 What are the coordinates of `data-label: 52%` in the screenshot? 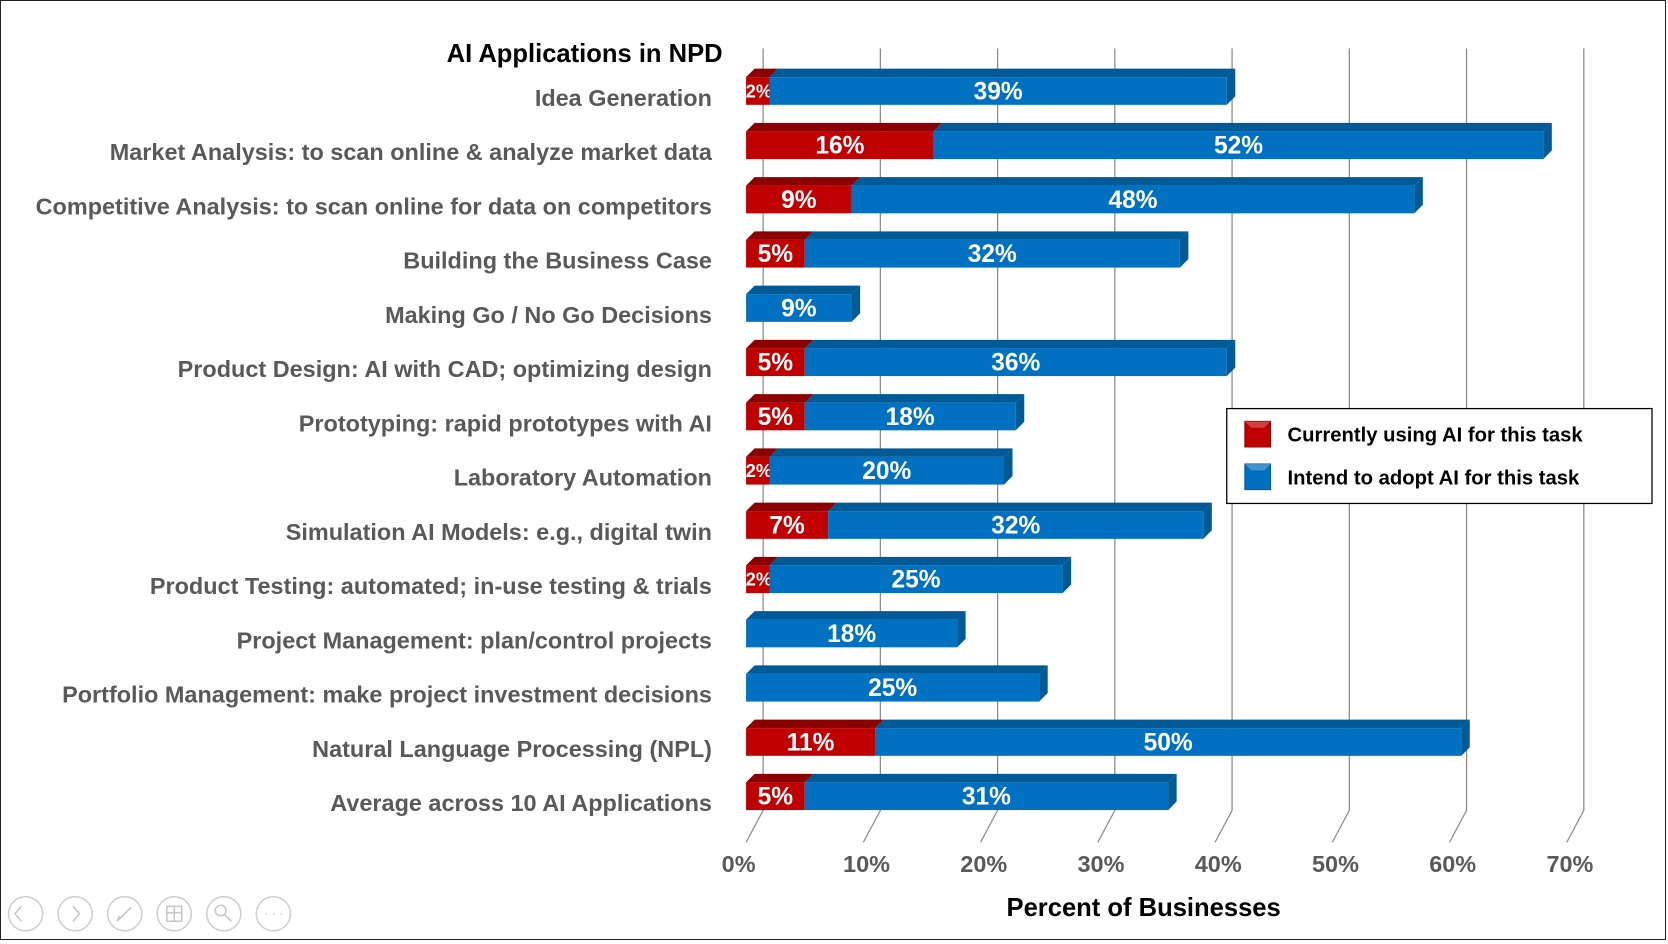 It's located at (1238, 146).